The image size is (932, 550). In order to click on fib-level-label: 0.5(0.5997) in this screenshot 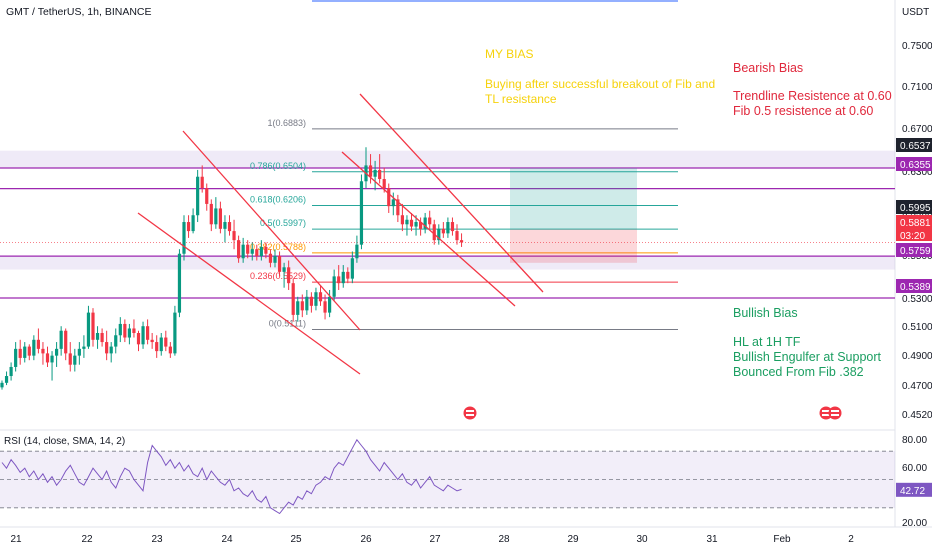, I will do `click(283, 223)`.